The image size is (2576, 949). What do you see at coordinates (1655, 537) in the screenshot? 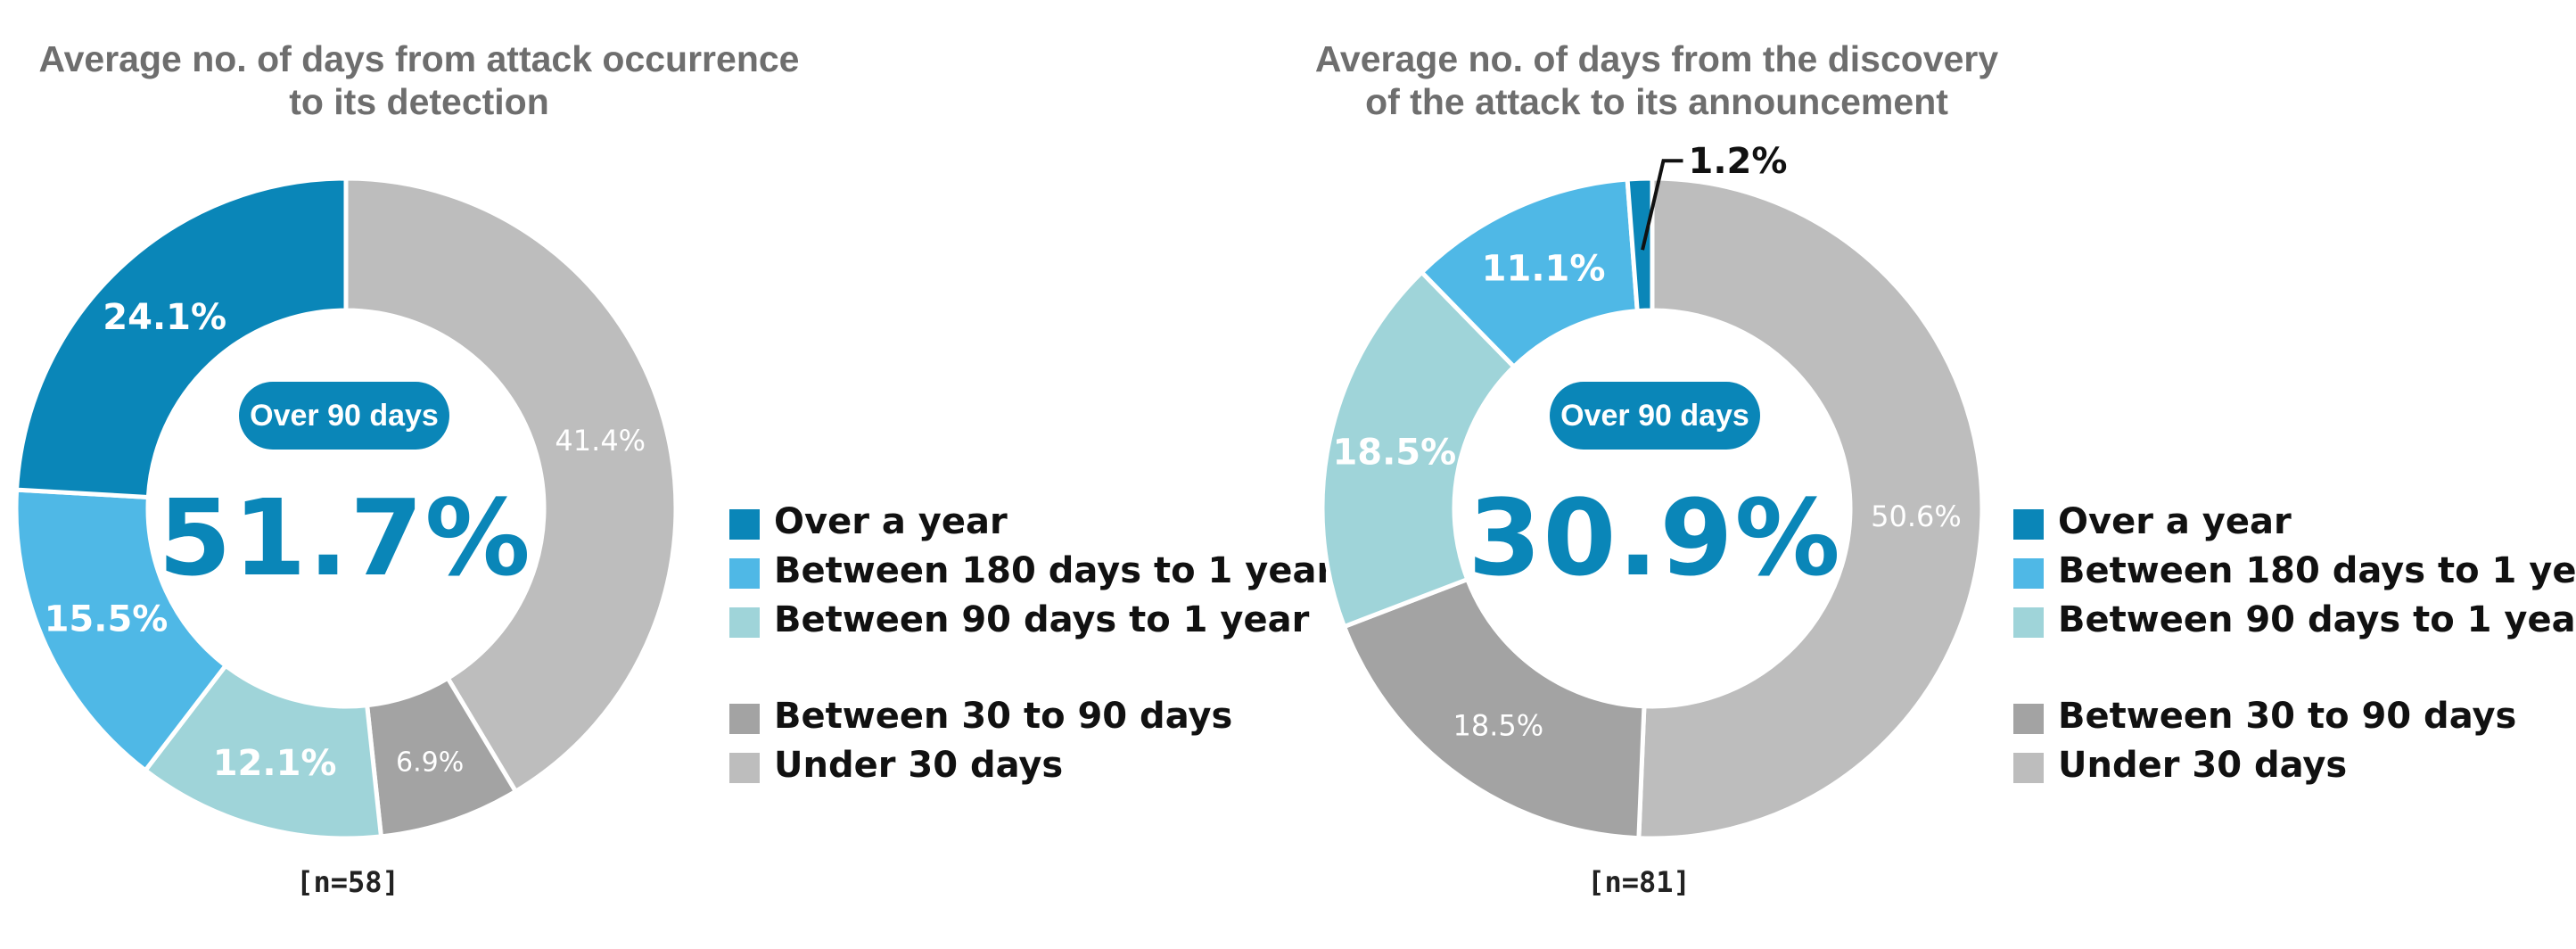
I see `center-value: 30.9%` at bounding box center [1655, 537].